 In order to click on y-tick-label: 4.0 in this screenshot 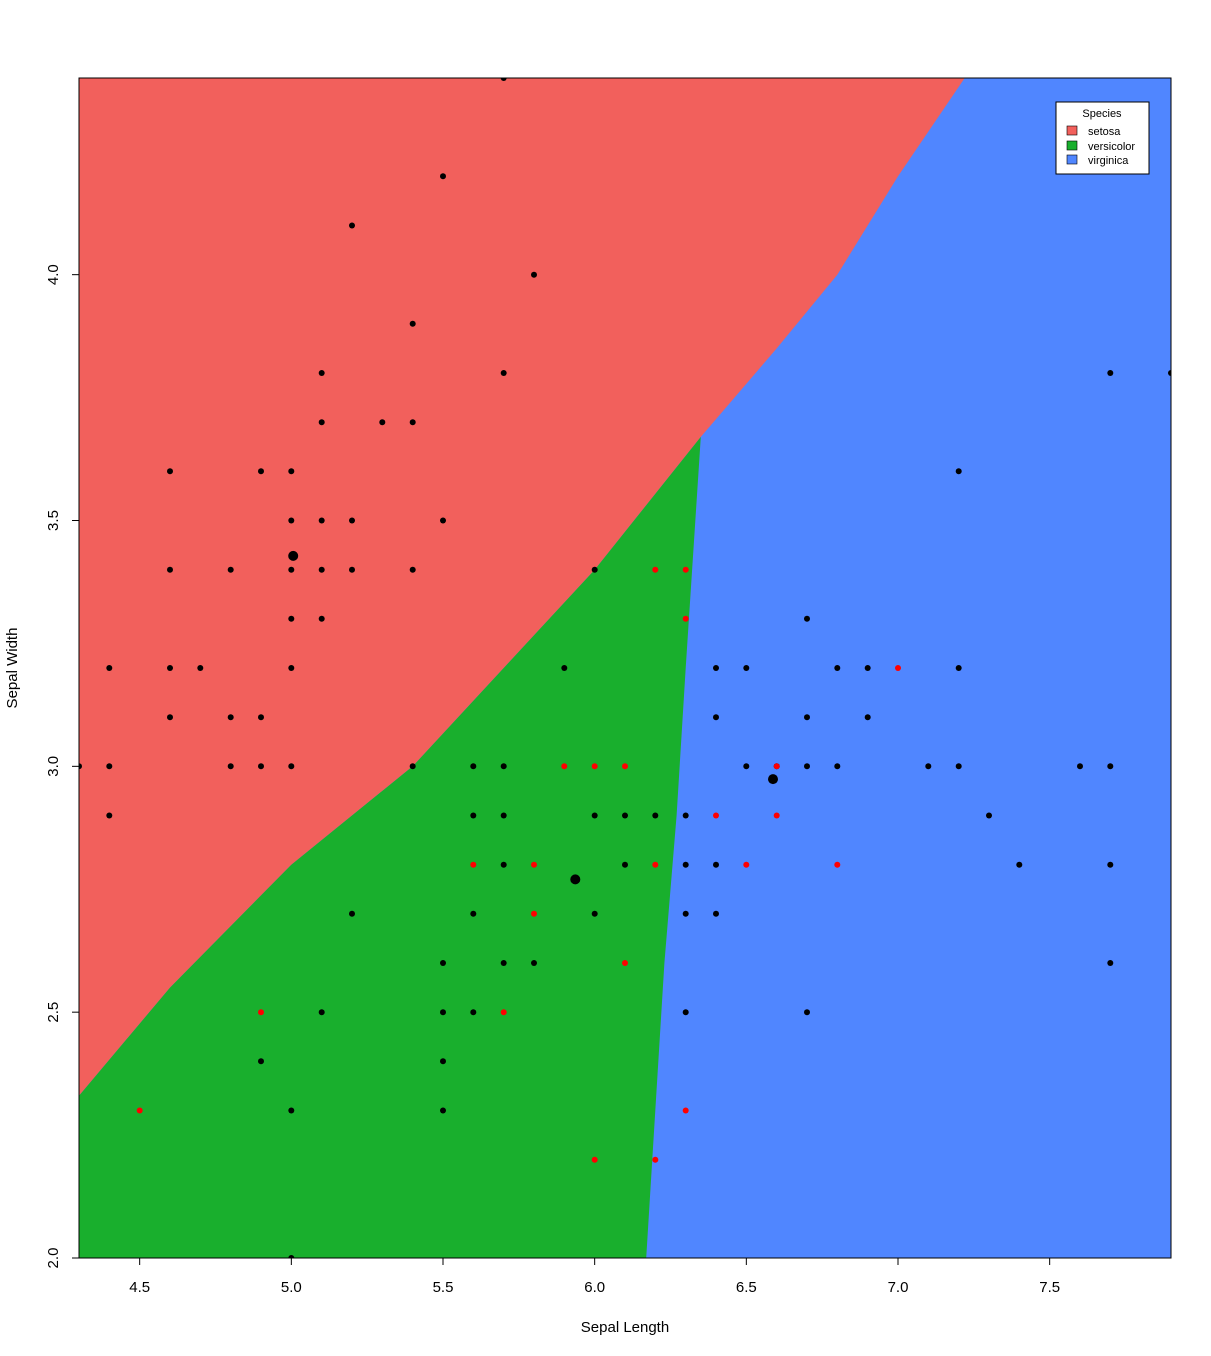, I will do `click(53, 274)`.